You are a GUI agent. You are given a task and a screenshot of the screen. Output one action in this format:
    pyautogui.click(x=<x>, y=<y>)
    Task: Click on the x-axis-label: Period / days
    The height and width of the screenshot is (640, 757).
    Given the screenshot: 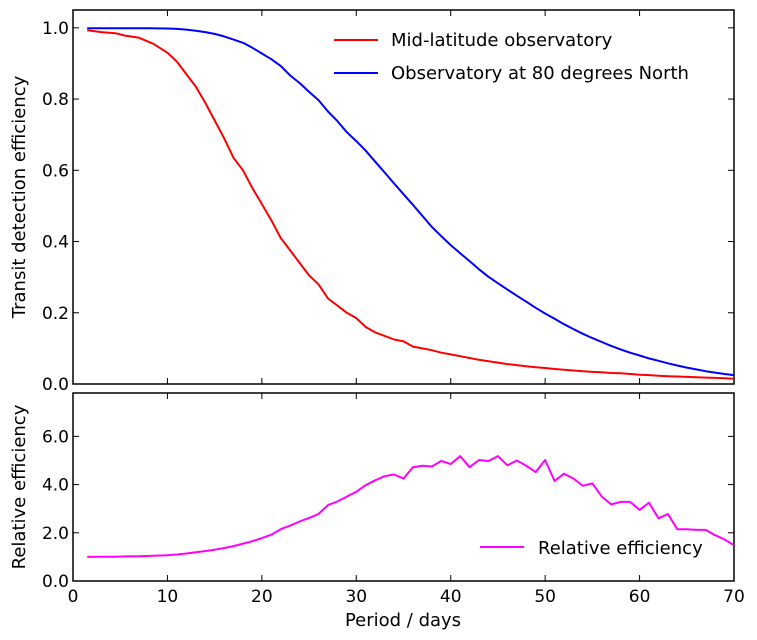 What is the action you would take?
    pyautogui.click(x=403, y=620)
    